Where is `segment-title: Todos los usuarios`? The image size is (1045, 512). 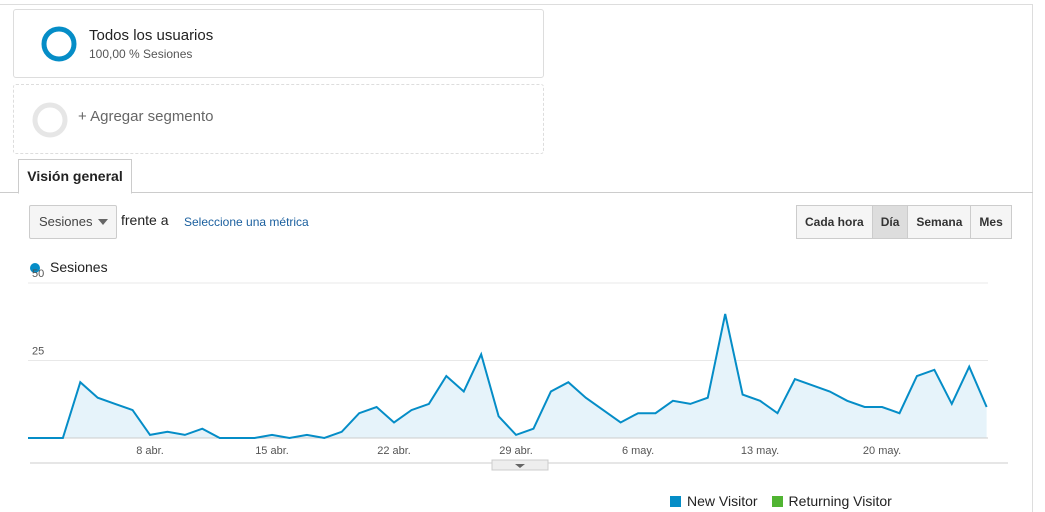 segment-title: Todos los usuarios is located at coordinates (151, 35).